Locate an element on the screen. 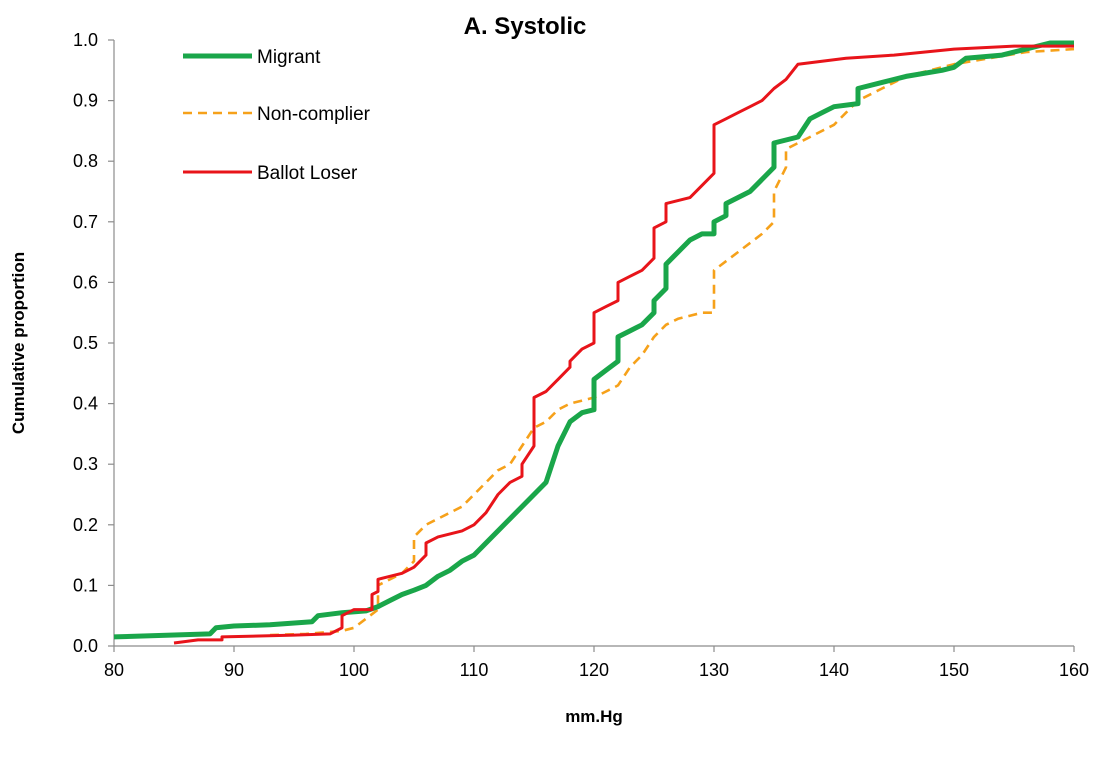  x-tick-label: 110 is located at coordinates (474, 670).